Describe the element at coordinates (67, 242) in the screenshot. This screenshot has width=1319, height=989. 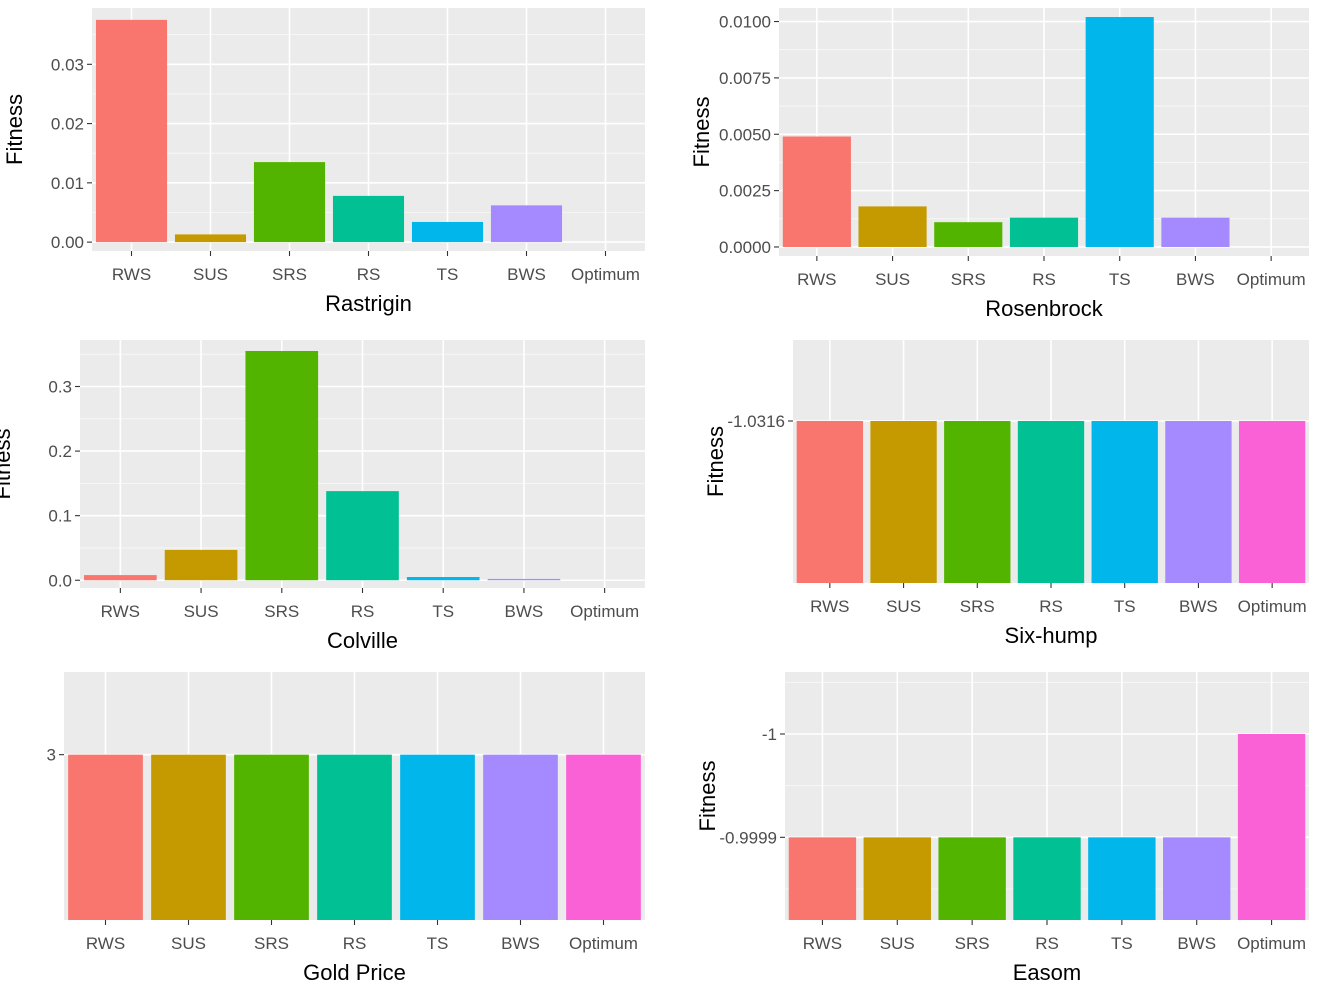
I see `y-tick-label: 0.00` at that location.